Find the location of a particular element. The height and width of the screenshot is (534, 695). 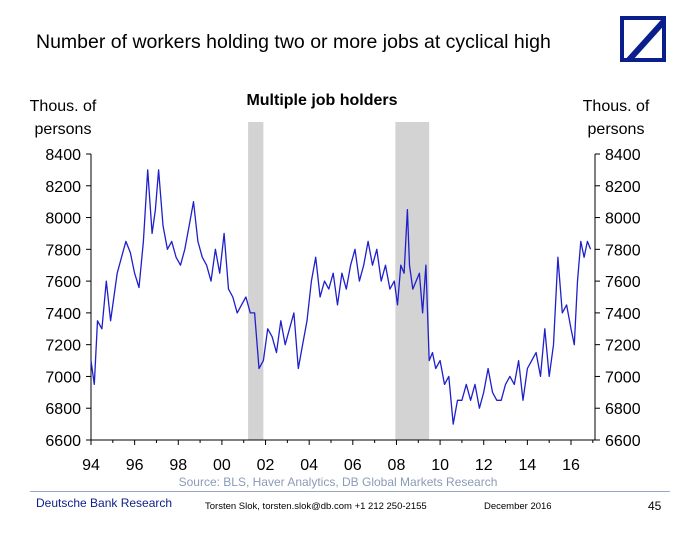

y-tick-label-right: 6600 is located at coordinates (623, 441).